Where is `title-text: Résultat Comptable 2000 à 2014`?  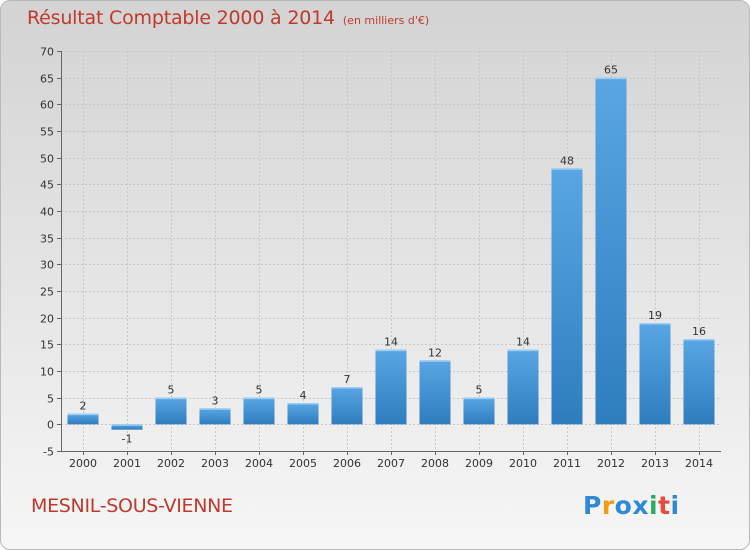
title-text: Résultat Comptable 2000 à 2014 is located at coordinates (181, 18).